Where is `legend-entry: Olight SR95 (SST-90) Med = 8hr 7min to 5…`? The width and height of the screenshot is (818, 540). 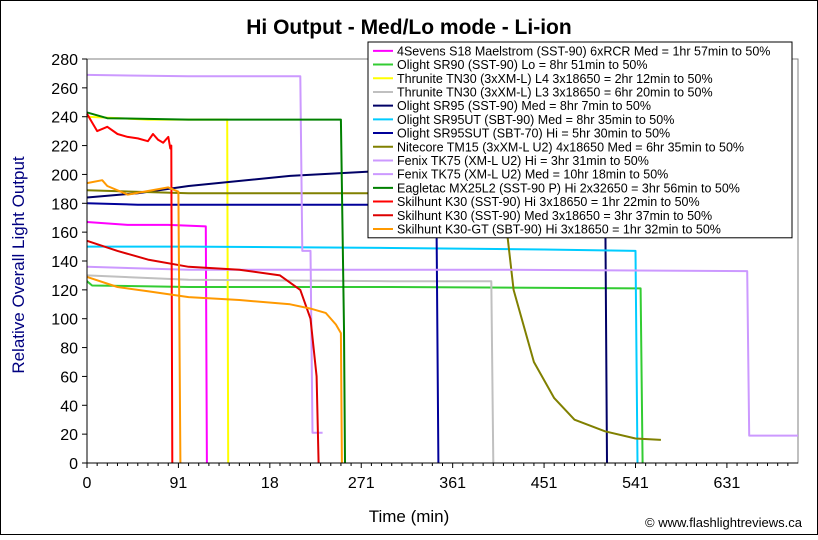 legend-entry: Olight SR95 (SST-90) Med = 8hr 7min to 5… is located at coordinates (524, 106).